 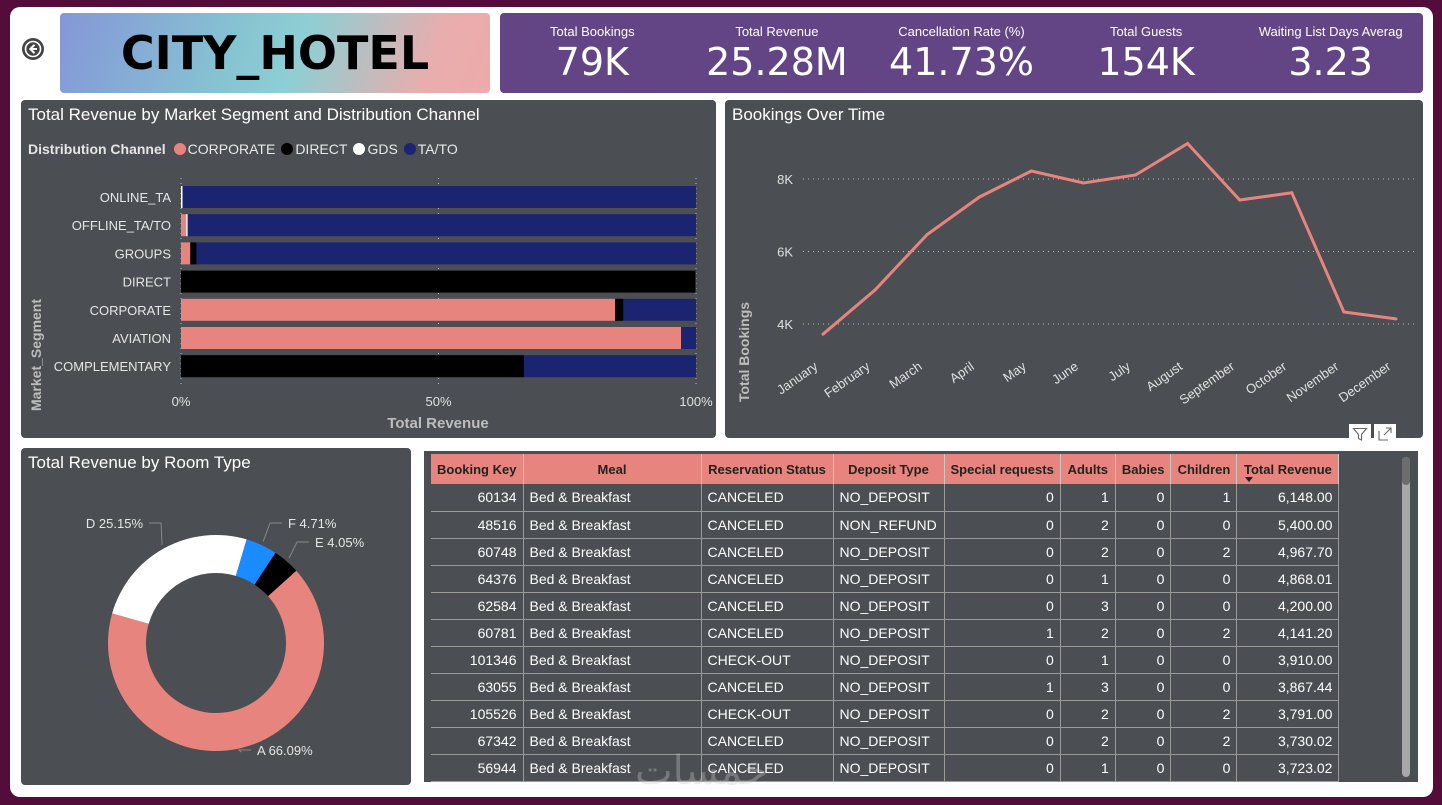 I want to click on table-cell: 48516, so click(x=477, y=525).